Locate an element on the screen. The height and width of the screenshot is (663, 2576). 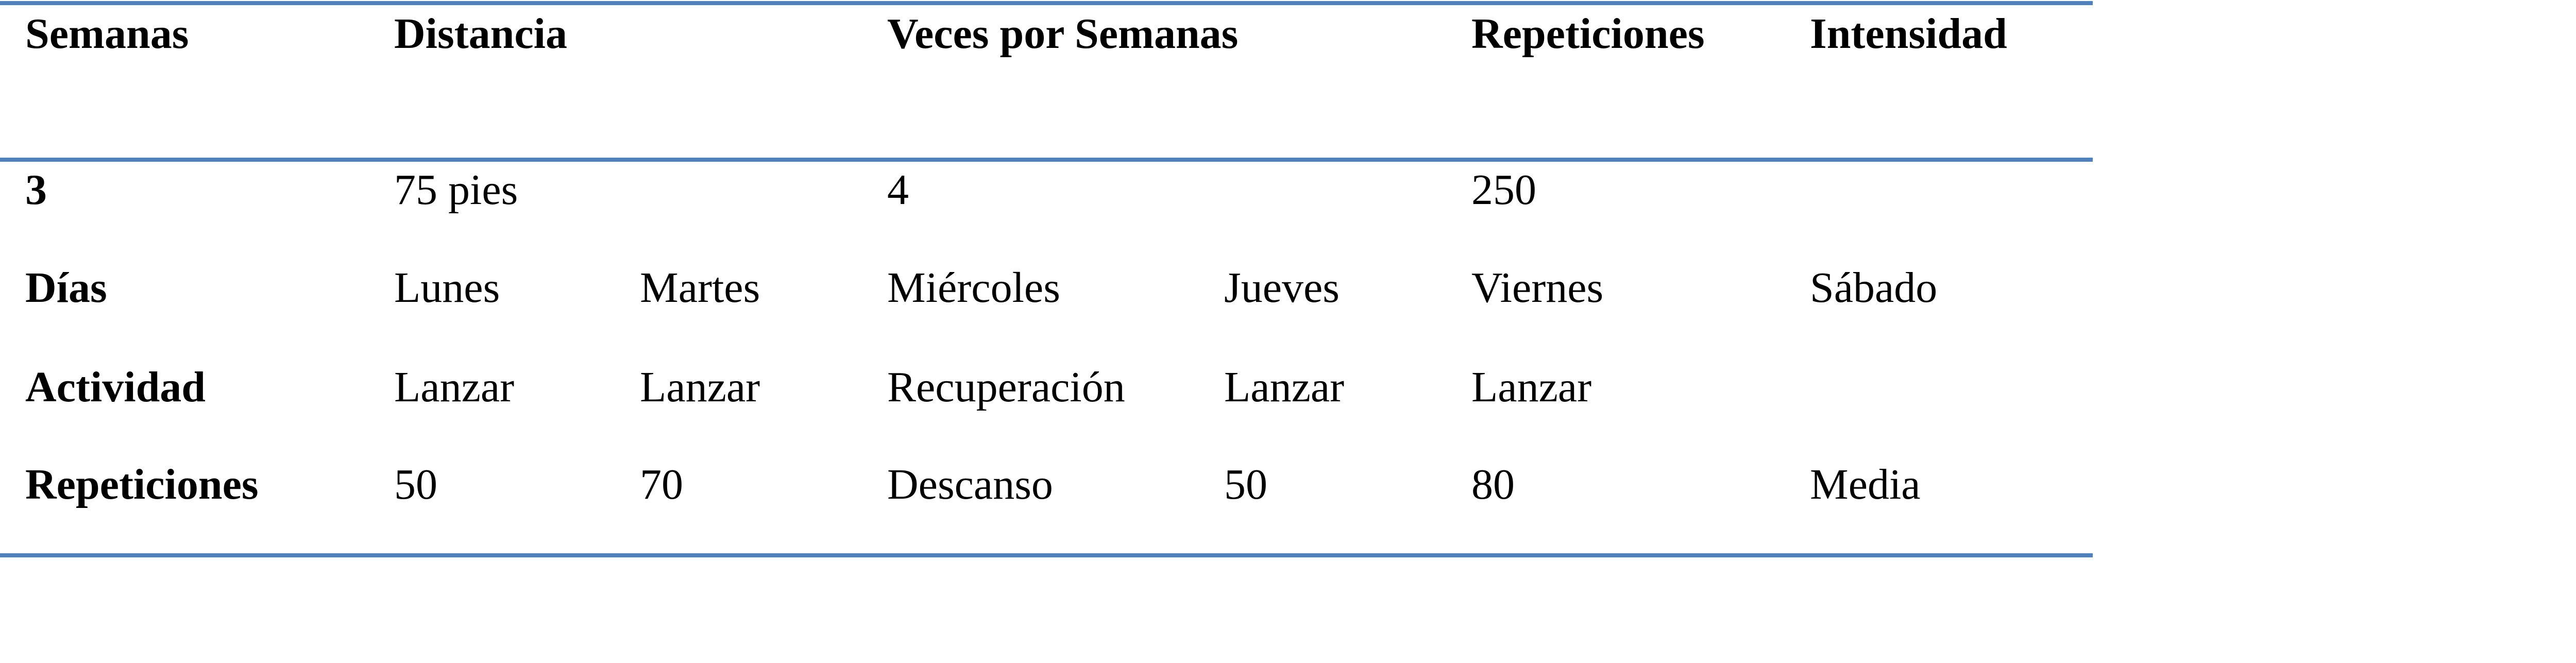
summary-veces: 4 is located at coordinates (898, 190).